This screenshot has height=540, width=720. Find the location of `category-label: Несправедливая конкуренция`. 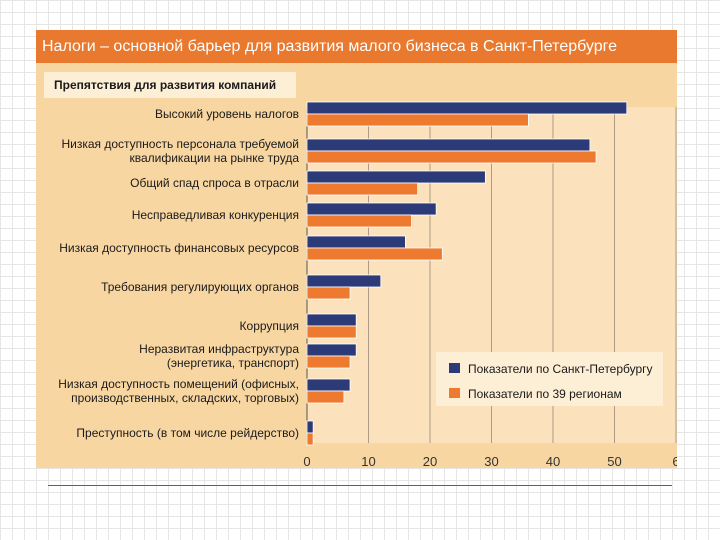

category-label: Несправедливая конкуренция is located at coordinates (215, 215).